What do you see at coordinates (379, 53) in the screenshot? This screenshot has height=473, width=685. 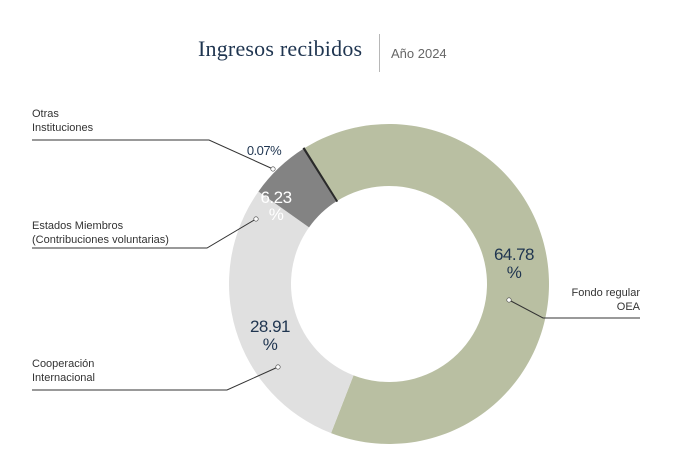 I see `title-divider` at bounding box center [379, 53].